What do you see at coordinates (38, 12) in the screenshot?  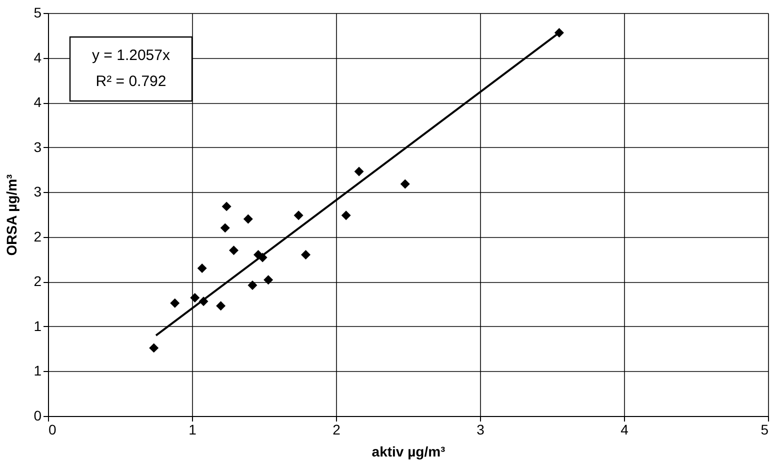 I see `y-tick-label: 5` at bounding box center [38, 12].